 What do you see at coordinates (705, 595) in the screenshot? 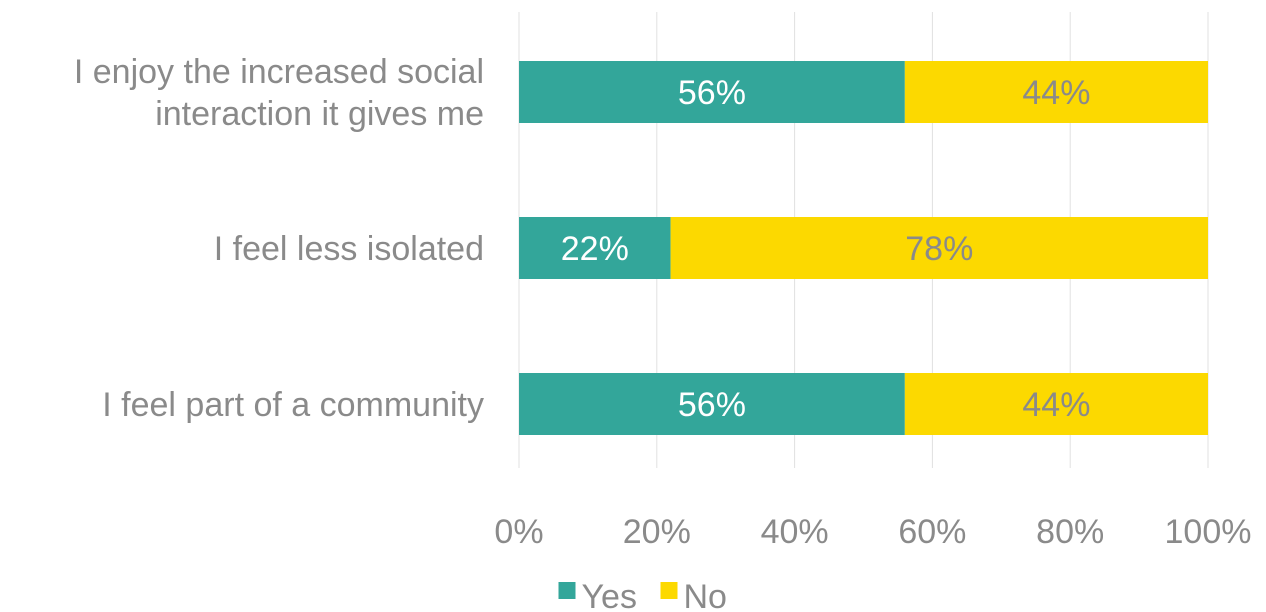
I see `legend-label: No` at bounding box center [705, 595].